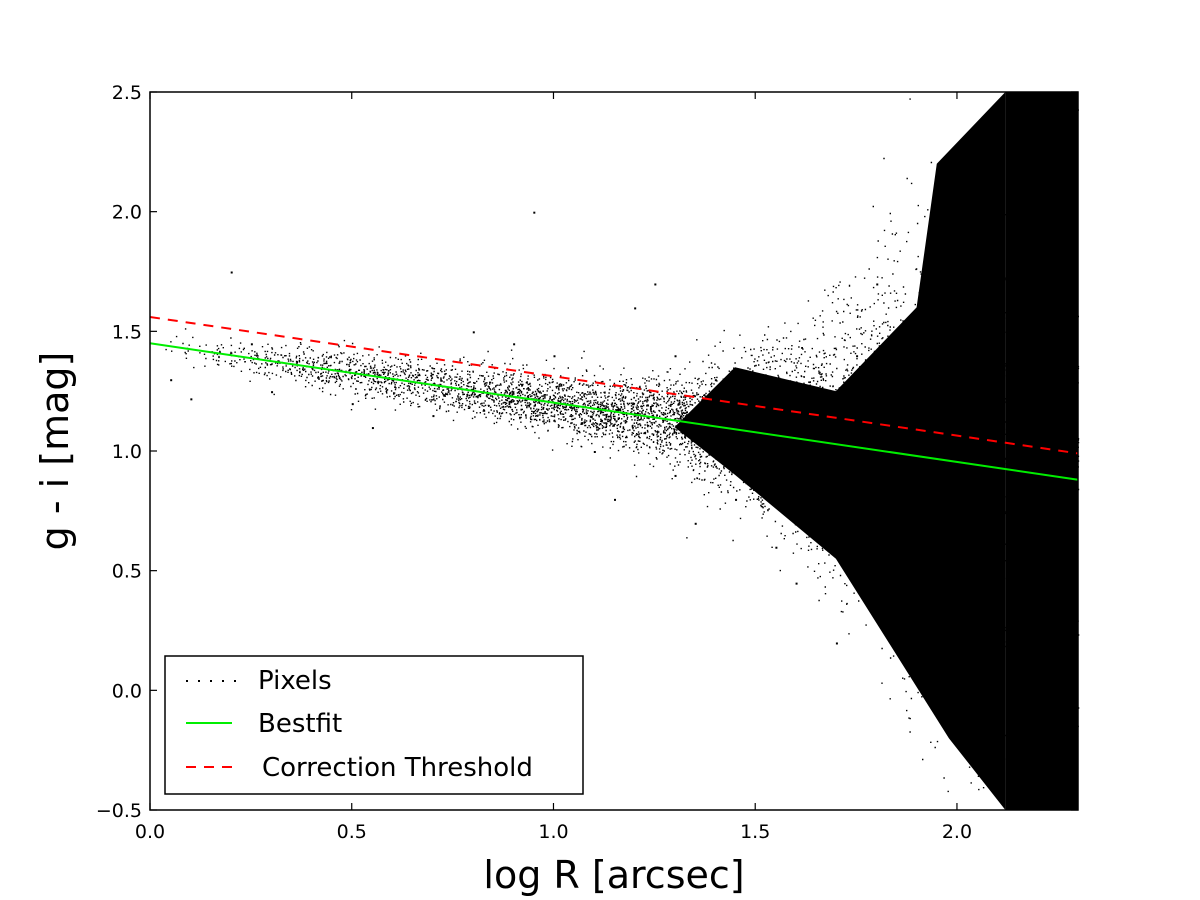 This screenshot has height=900, width=1200. I want to click on correction-threshold-line, so click(614, 385).